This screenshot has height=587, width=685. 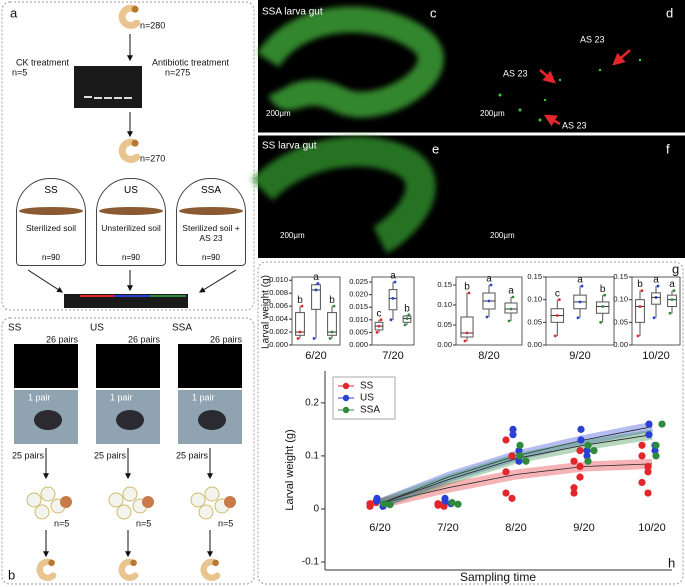 I want to click on count: 25 pairs, so click(x=110, y=455).